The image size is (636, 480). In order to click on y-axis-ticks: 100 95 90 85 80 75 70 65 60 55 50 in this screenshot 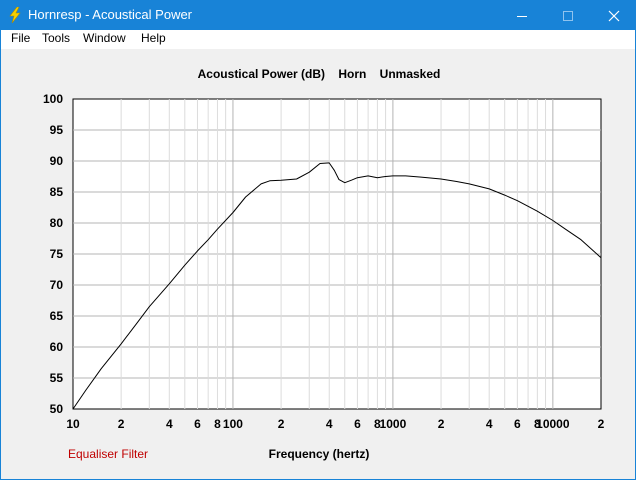, I will do `click(53, 254)`.